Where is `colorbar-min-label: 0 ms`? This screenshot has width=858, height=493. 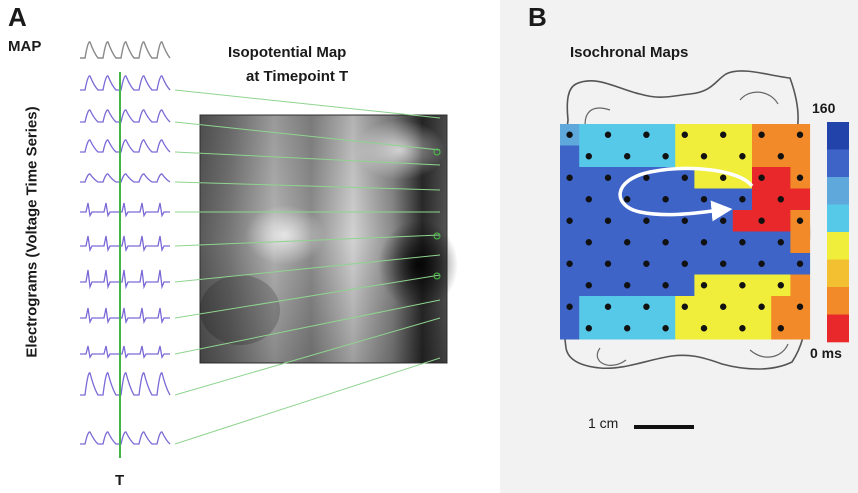 colorbar-min-label: 0 ms is located at coordinates (826, 353).